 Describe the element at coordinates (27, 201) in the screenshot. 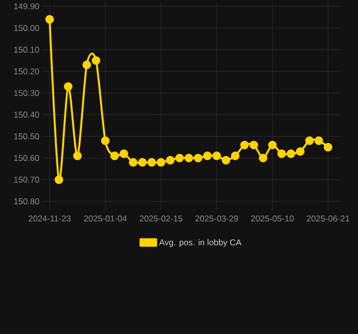

I see `y-tick-label: 150.80` at that location.